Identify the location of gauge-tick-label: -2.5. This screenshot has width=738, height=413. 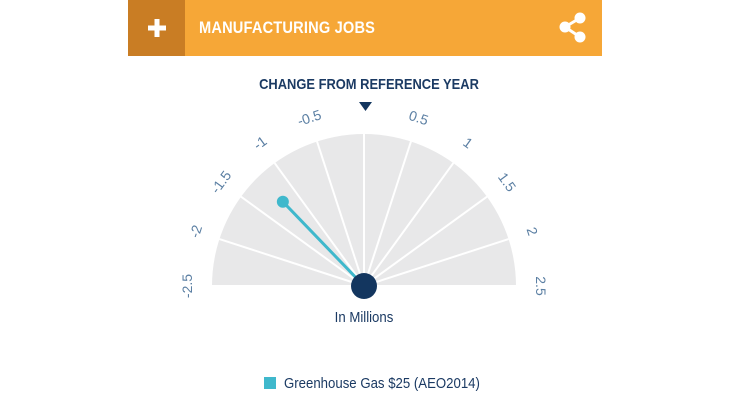
(187, 286).